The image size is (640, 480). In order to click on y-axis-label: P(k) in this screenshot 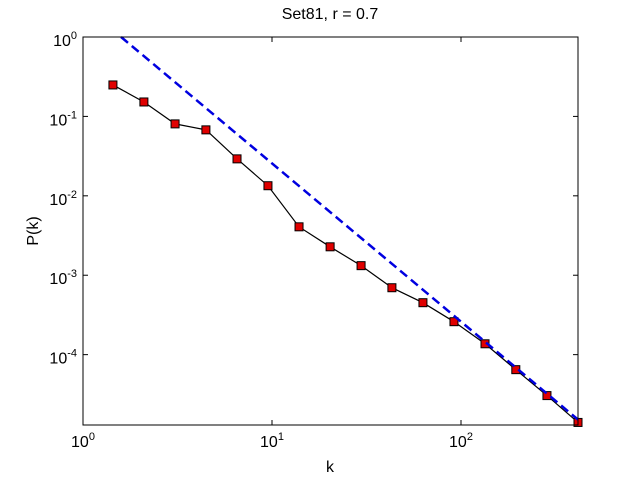, I will do `click(33, 230)`.